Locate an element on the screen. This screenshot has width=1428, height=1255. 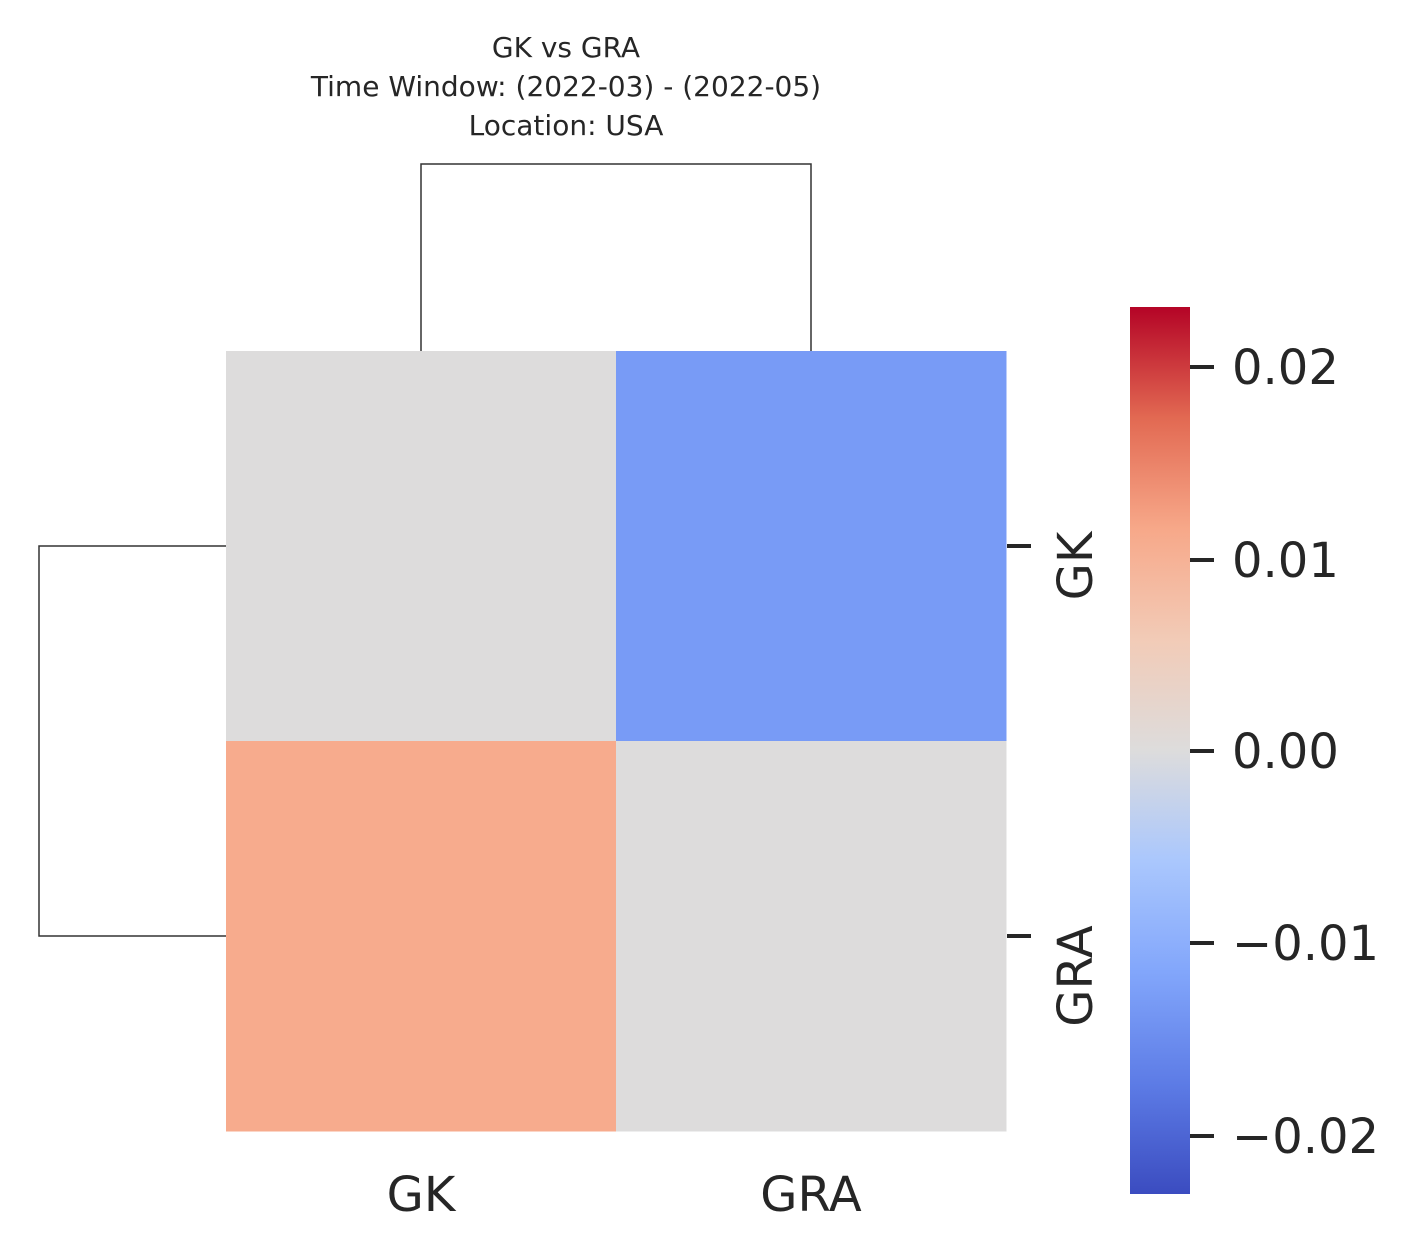
row-label-gra: GRA is located at coordinates (1076, 976).